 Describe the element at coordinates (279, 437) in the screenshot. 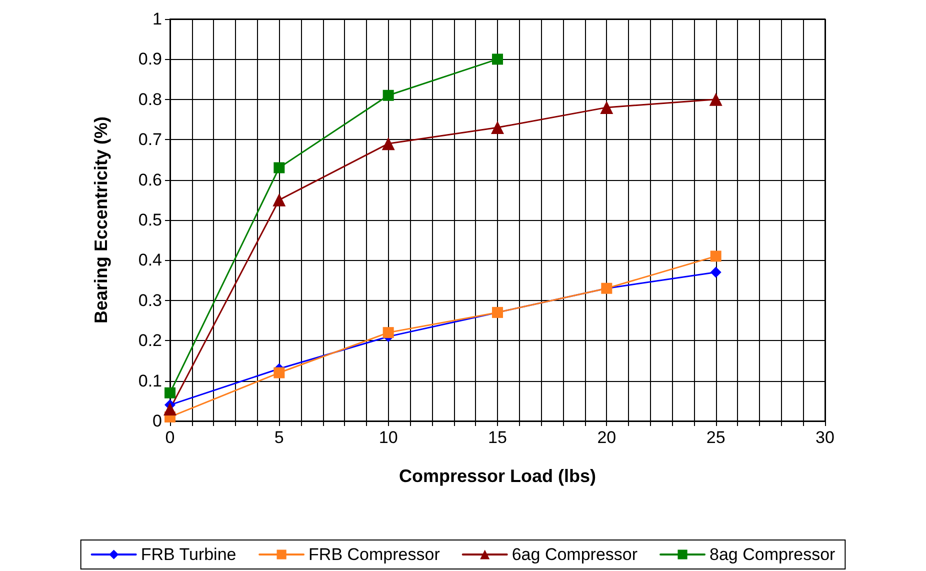

I see `x-tick-label: 5` at that location.